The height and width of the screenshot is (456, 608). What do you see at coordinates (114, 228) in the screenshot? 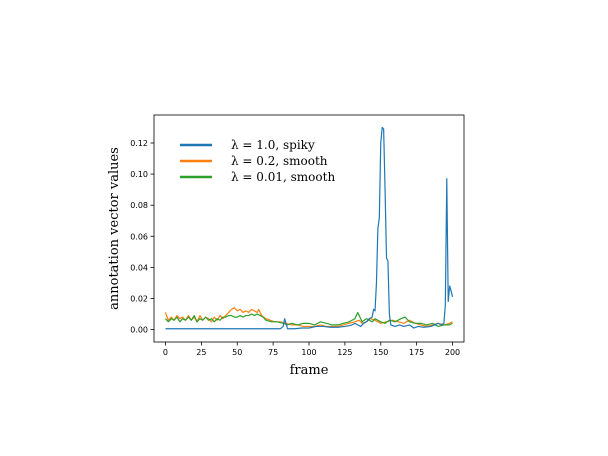
I see `y-axis-label: annotation vector values` at bounding box center [114, 228].